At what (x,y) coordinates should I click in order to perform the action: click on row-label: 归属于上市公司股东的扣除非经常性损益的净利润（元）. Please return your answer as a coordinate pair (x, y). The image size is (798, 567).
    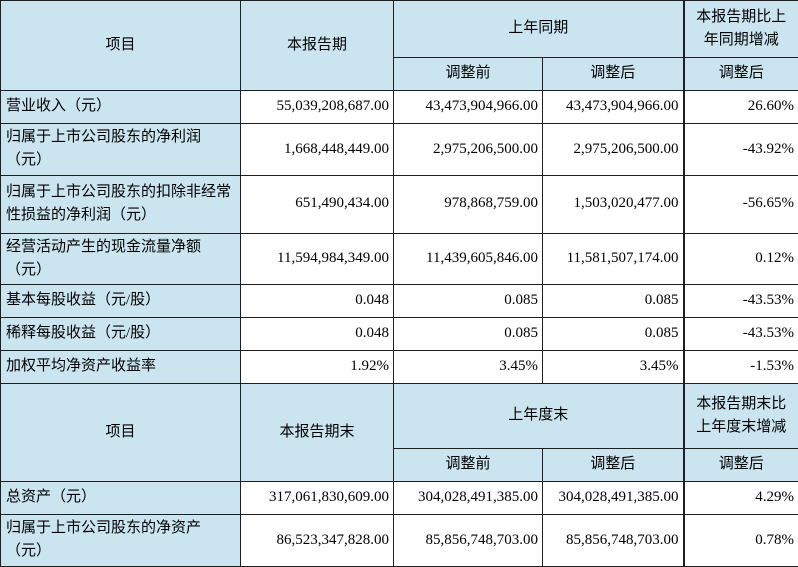
    Looking at the image, I should click on (121, 204).